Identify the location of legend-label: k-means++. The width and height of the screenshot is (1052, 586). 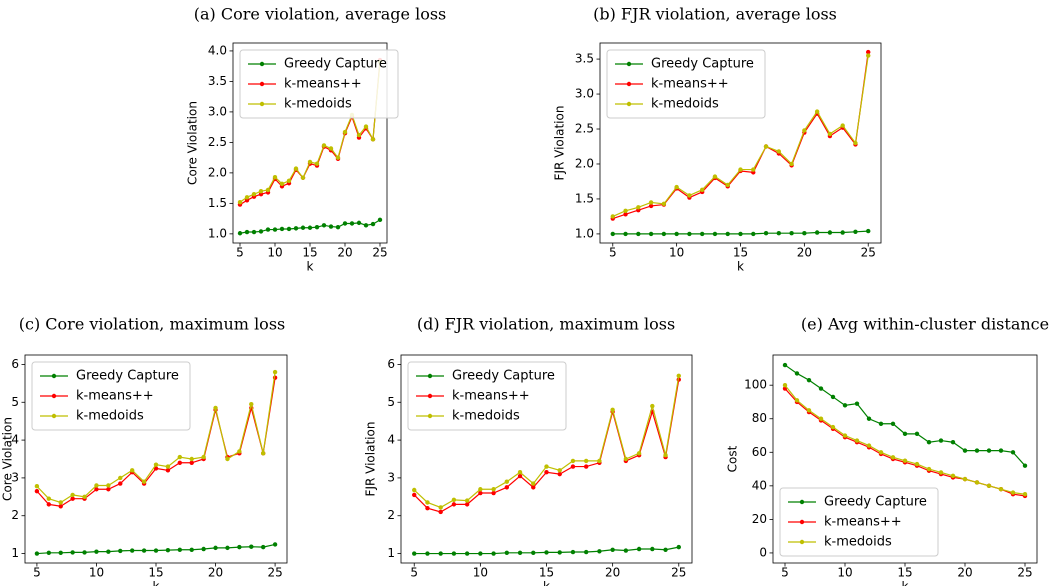
(323, 84).